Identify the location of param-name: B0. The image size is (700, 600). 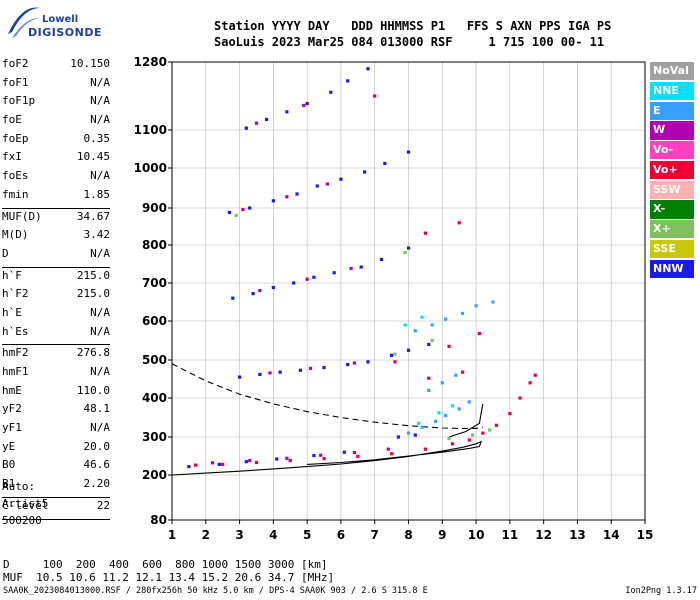
(9, 465).